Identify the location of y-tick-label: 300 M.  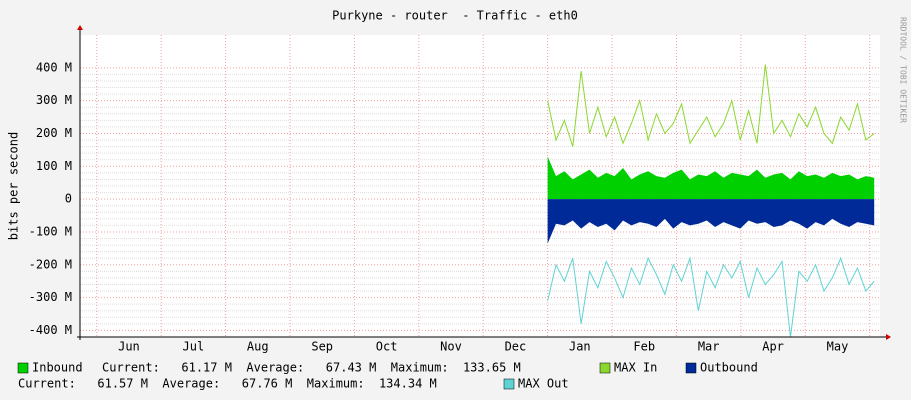
(54, 100).